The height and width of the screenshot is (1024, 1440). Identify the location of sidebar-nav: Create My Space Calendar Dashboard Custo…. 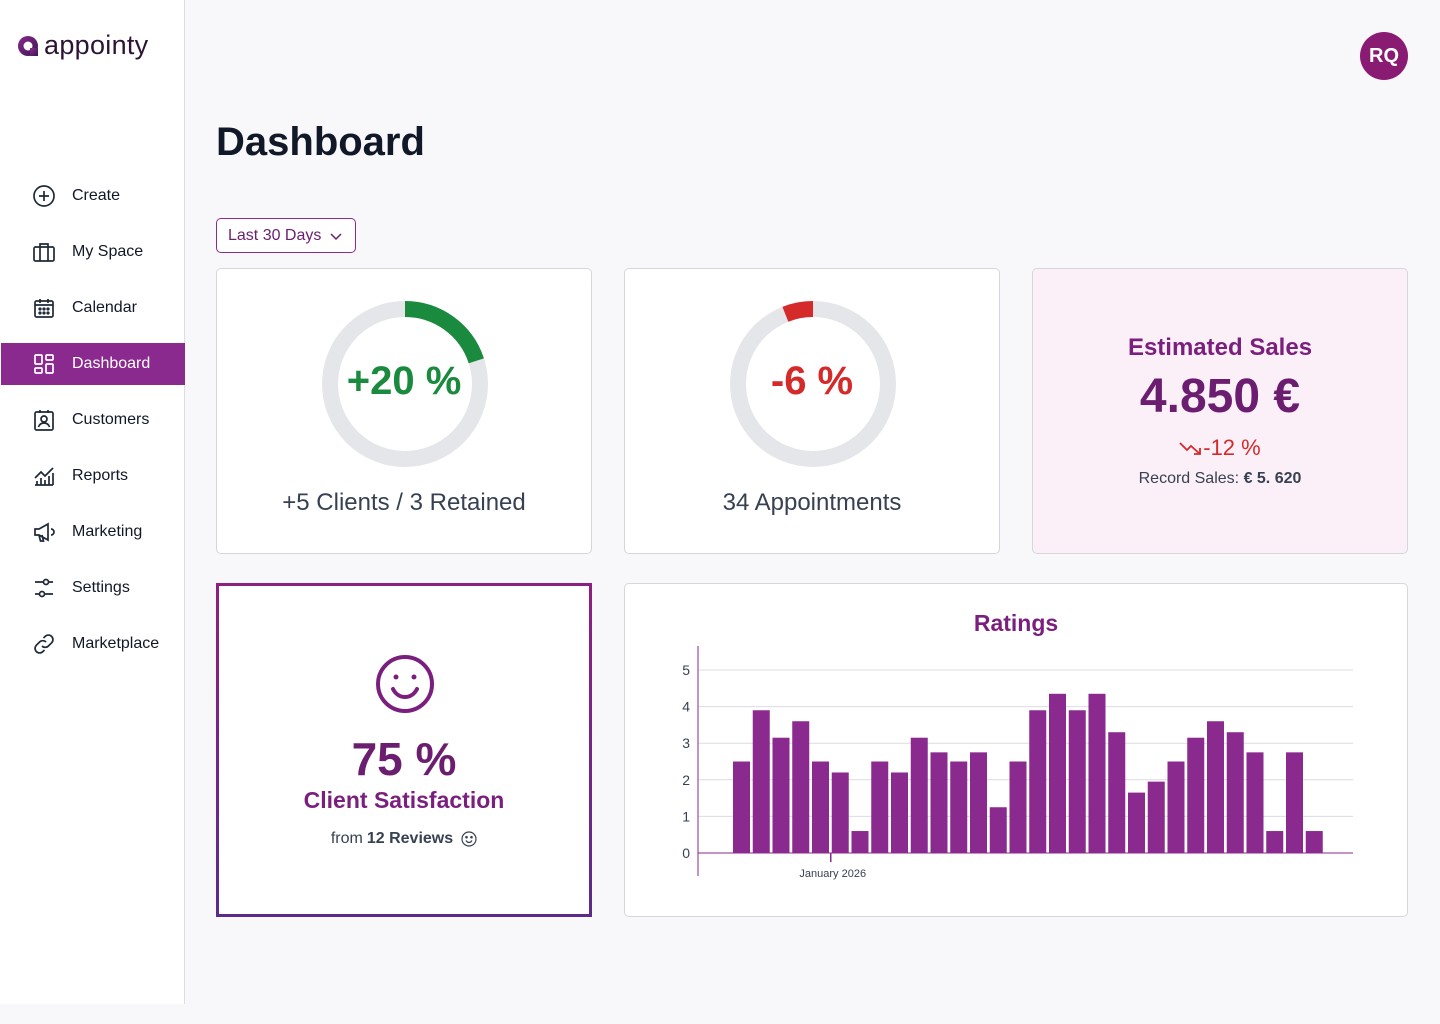
(92, 427).